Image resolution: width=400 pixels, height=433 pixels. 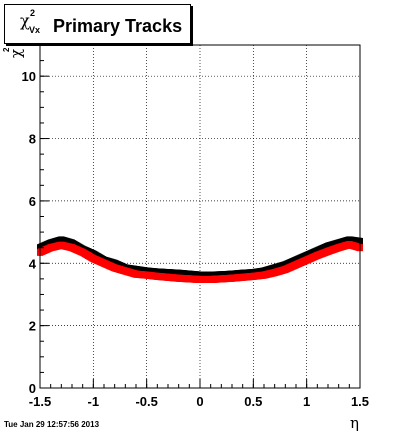 I want to click on y-tick-label: 2, so click(x=32, y=326).